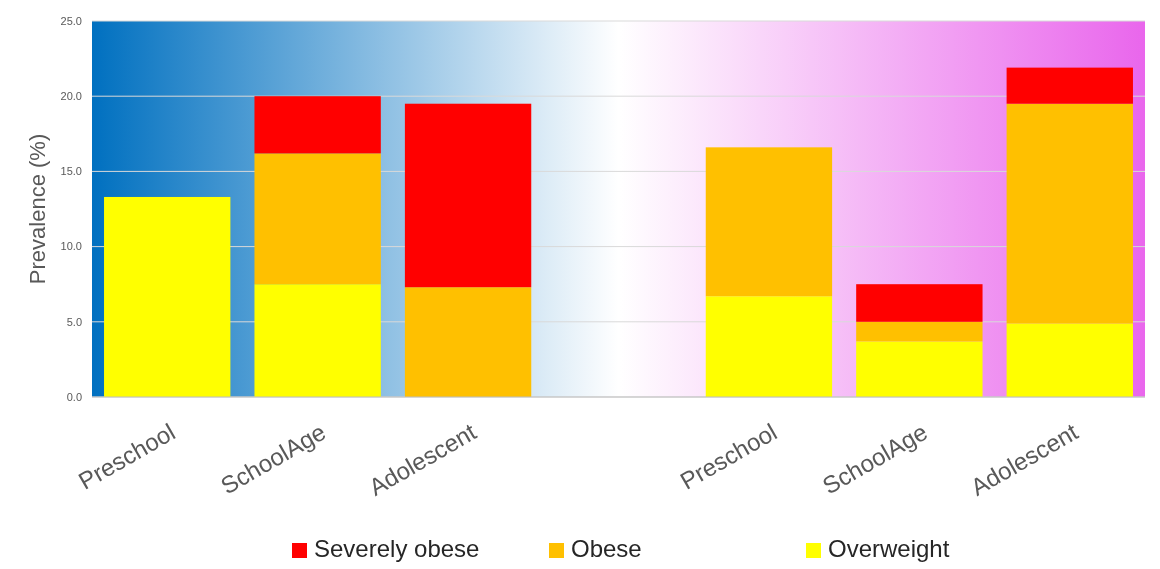  I want to click on y-tick-label: 15.0, so click(71, 171).